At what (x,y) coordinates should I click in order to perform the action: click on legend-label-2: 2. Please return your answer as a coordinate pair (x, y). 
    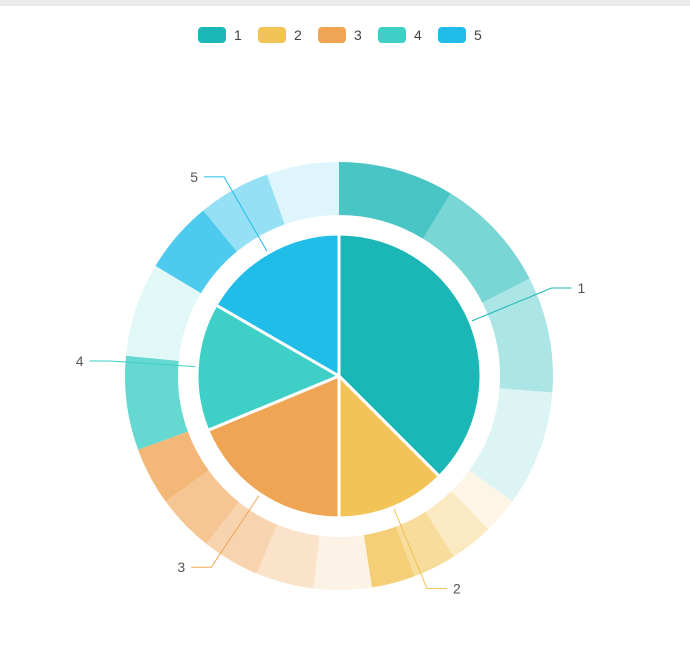
    Looking at the image, I should click on (298, 35).